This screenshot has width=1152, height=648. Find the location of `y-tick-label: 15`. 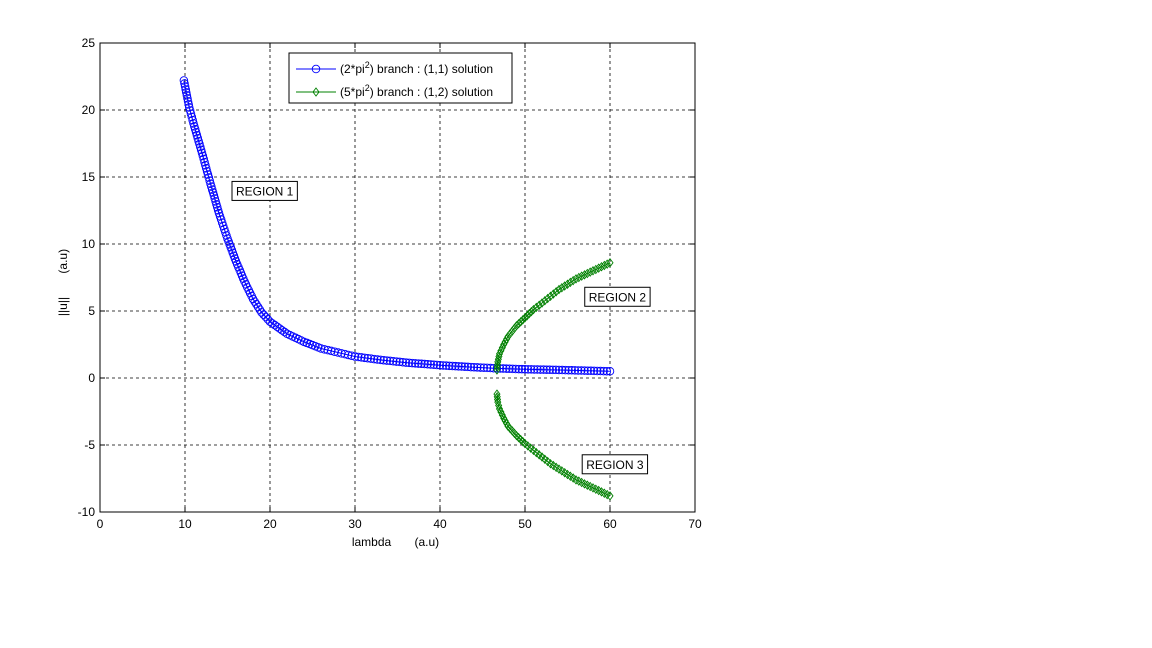

y-tick-label: 15 is located at coordinates (89, 177).